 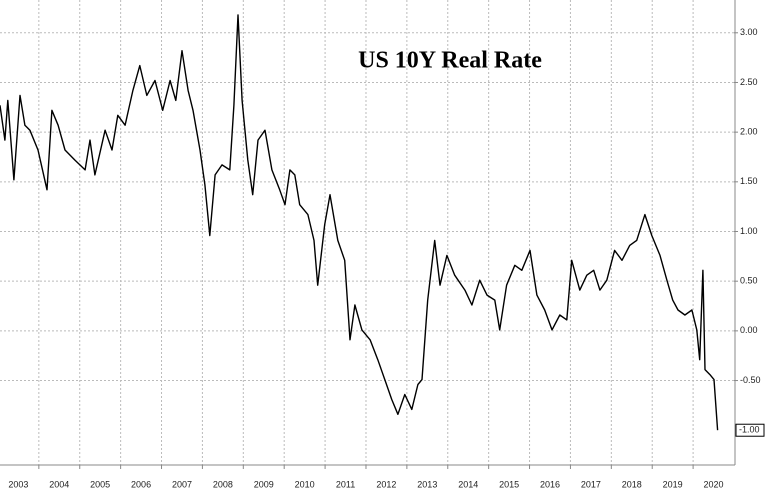 What do you see at coordinates (468, 484) in the screenshot?
I see `x-tick-label: 2014` at bounding box center [468, 484].